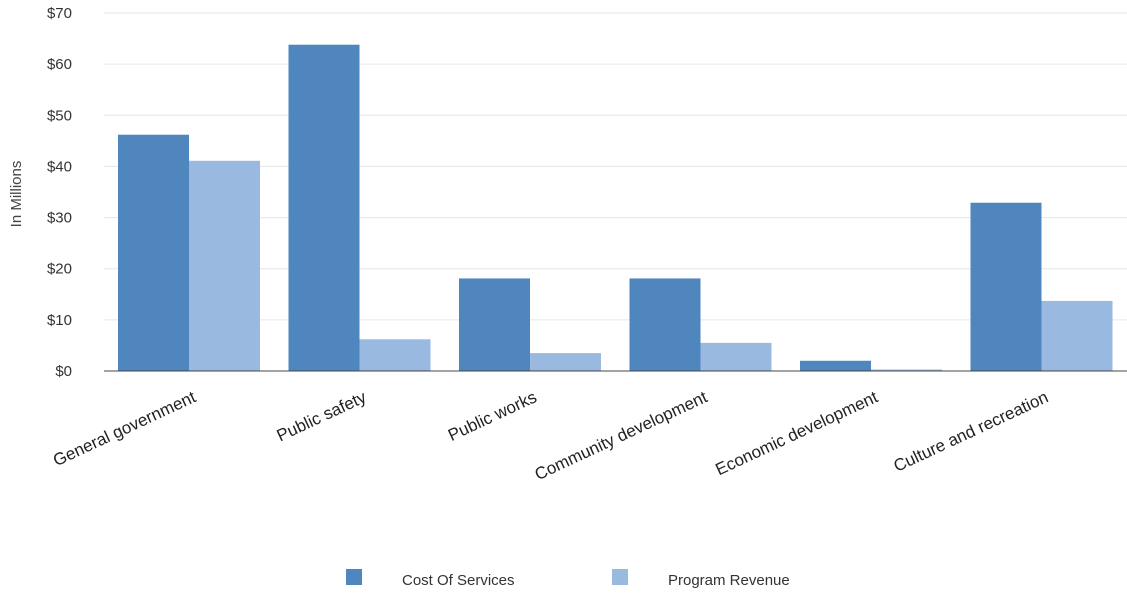 The image size is (1127, 594). Describe the element at coordinates (458, 580) in the screenshot. I see `legend-label: Cost Of Services` at that location.